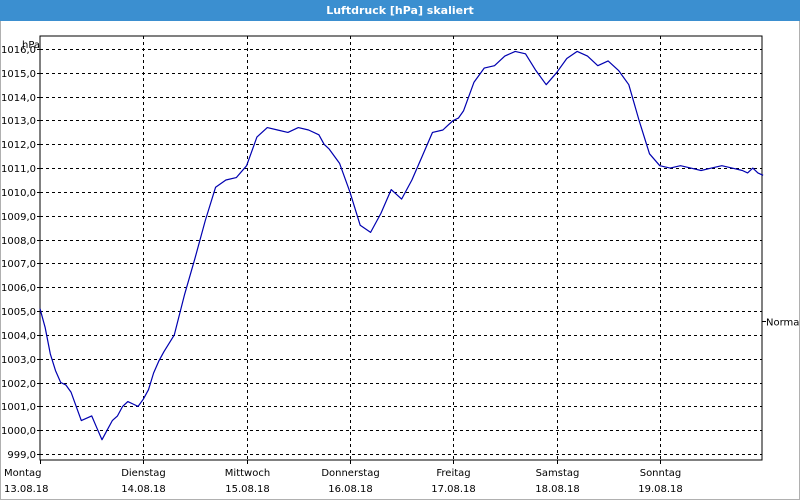 This screenshot has height=500, width=800. I want to click on y-tick-label: 1012,0, so click(18, 145).